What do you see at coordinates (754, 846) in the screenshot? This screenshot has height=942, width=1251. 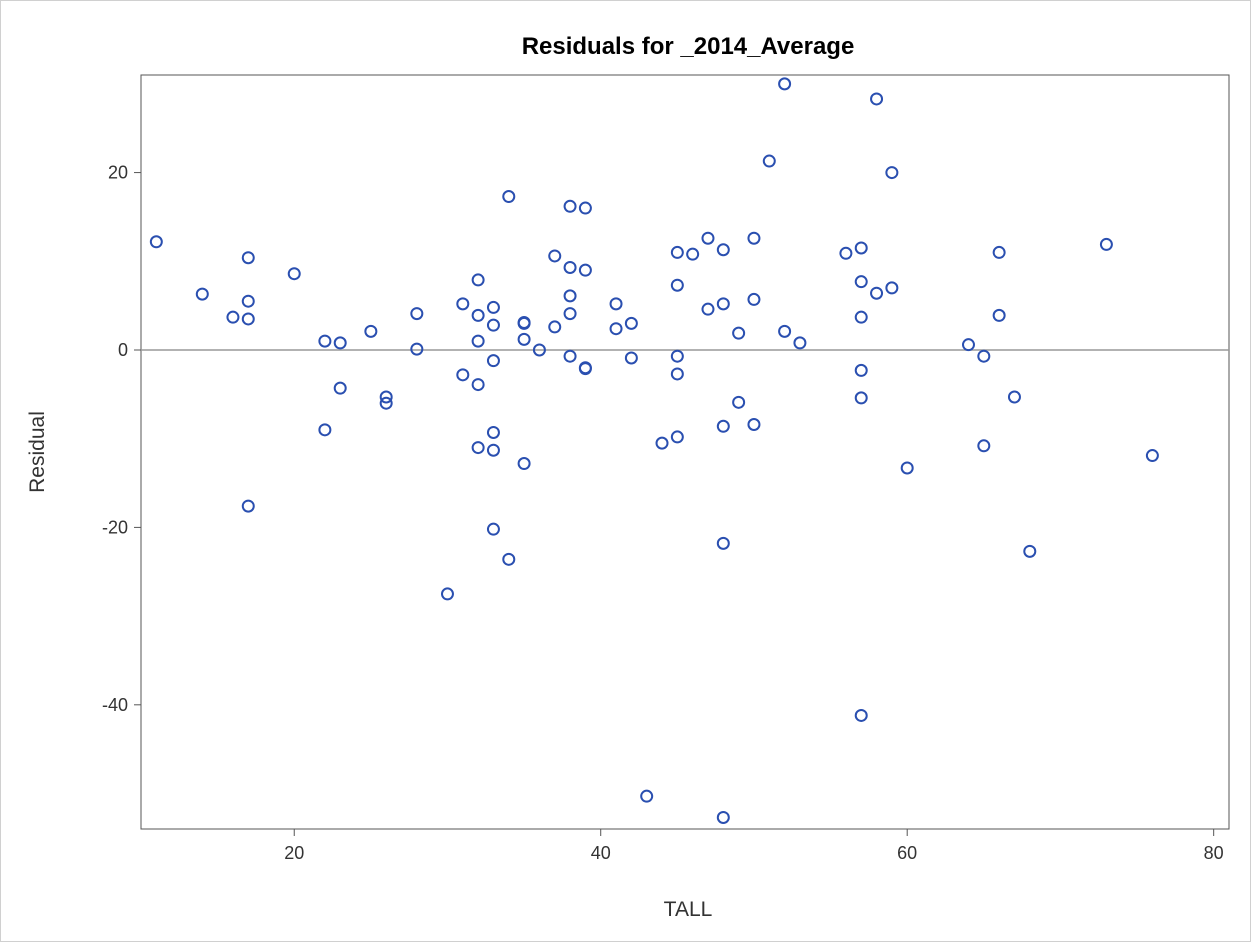 I see `x-axis: 20 40 60 80` at bounding box center [754, 846].